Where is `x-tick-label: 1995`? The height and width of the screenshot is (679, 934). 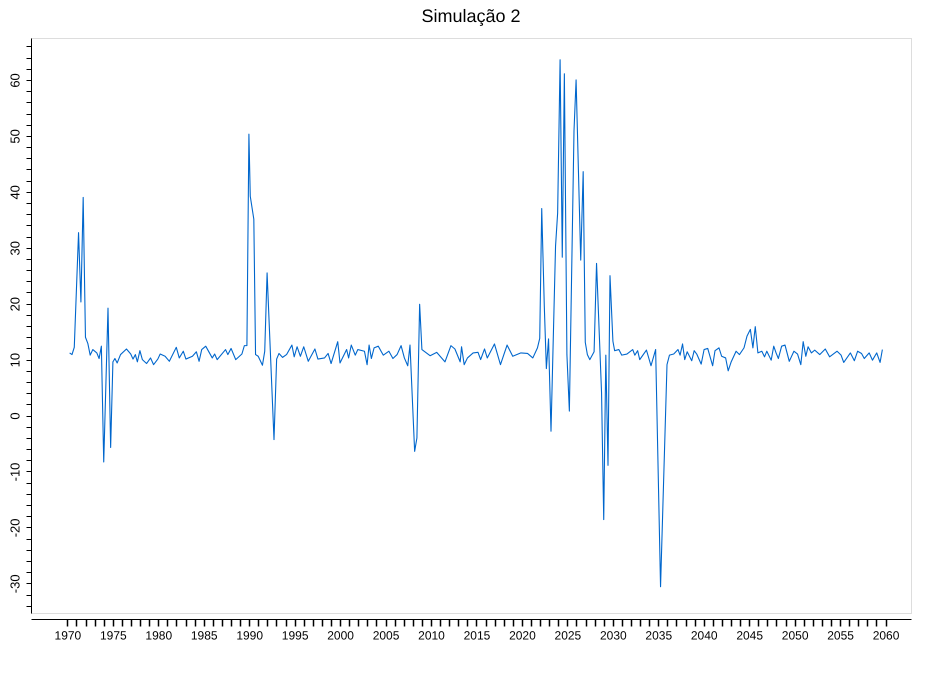 x-tick-label: 1995 is located at coordinates (295, 635).